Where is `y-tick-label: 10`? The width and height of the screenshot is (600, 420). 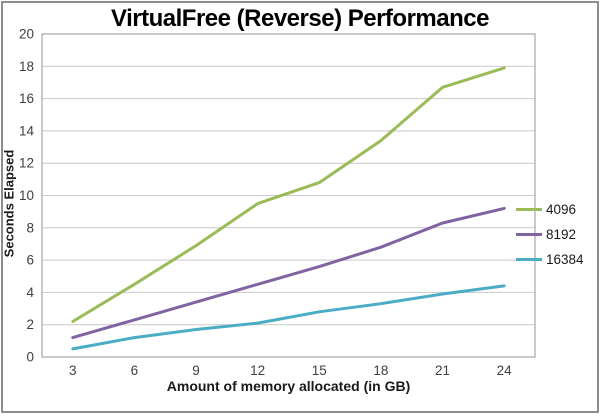 y-tick-label: 10 is located at coordinates (26, 195).